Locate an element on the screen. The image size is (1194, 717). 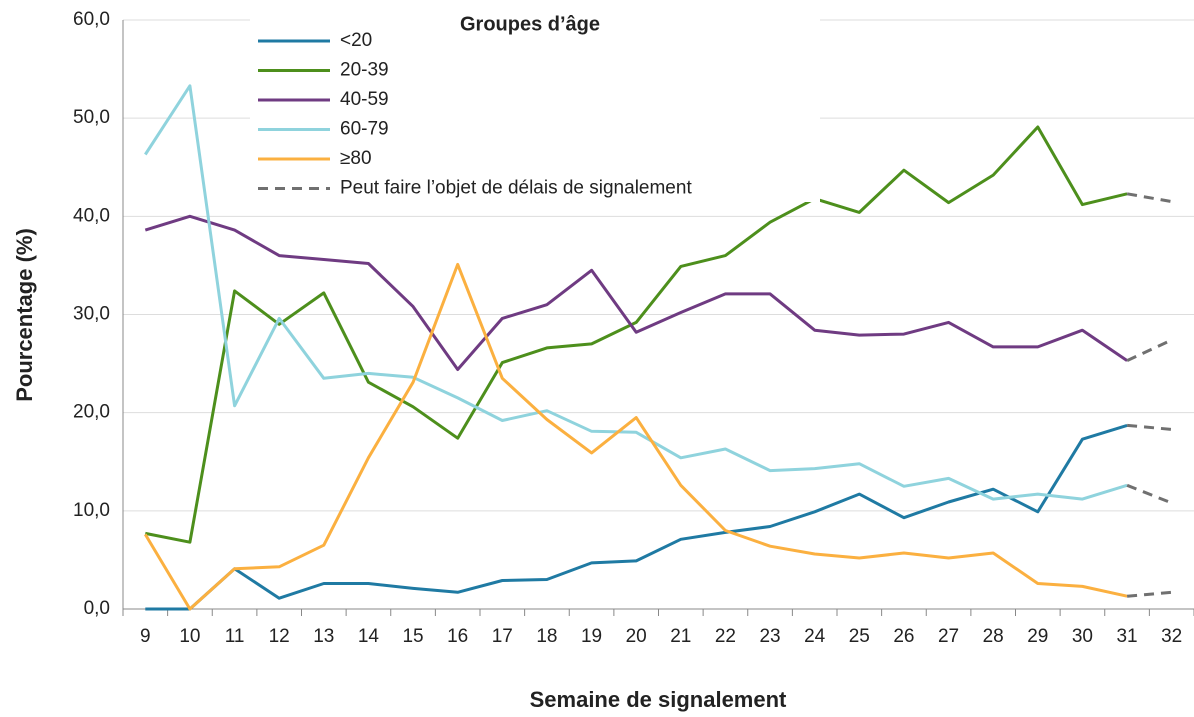
y-tick-label: 40,0 is located at coordinates (91, 215).